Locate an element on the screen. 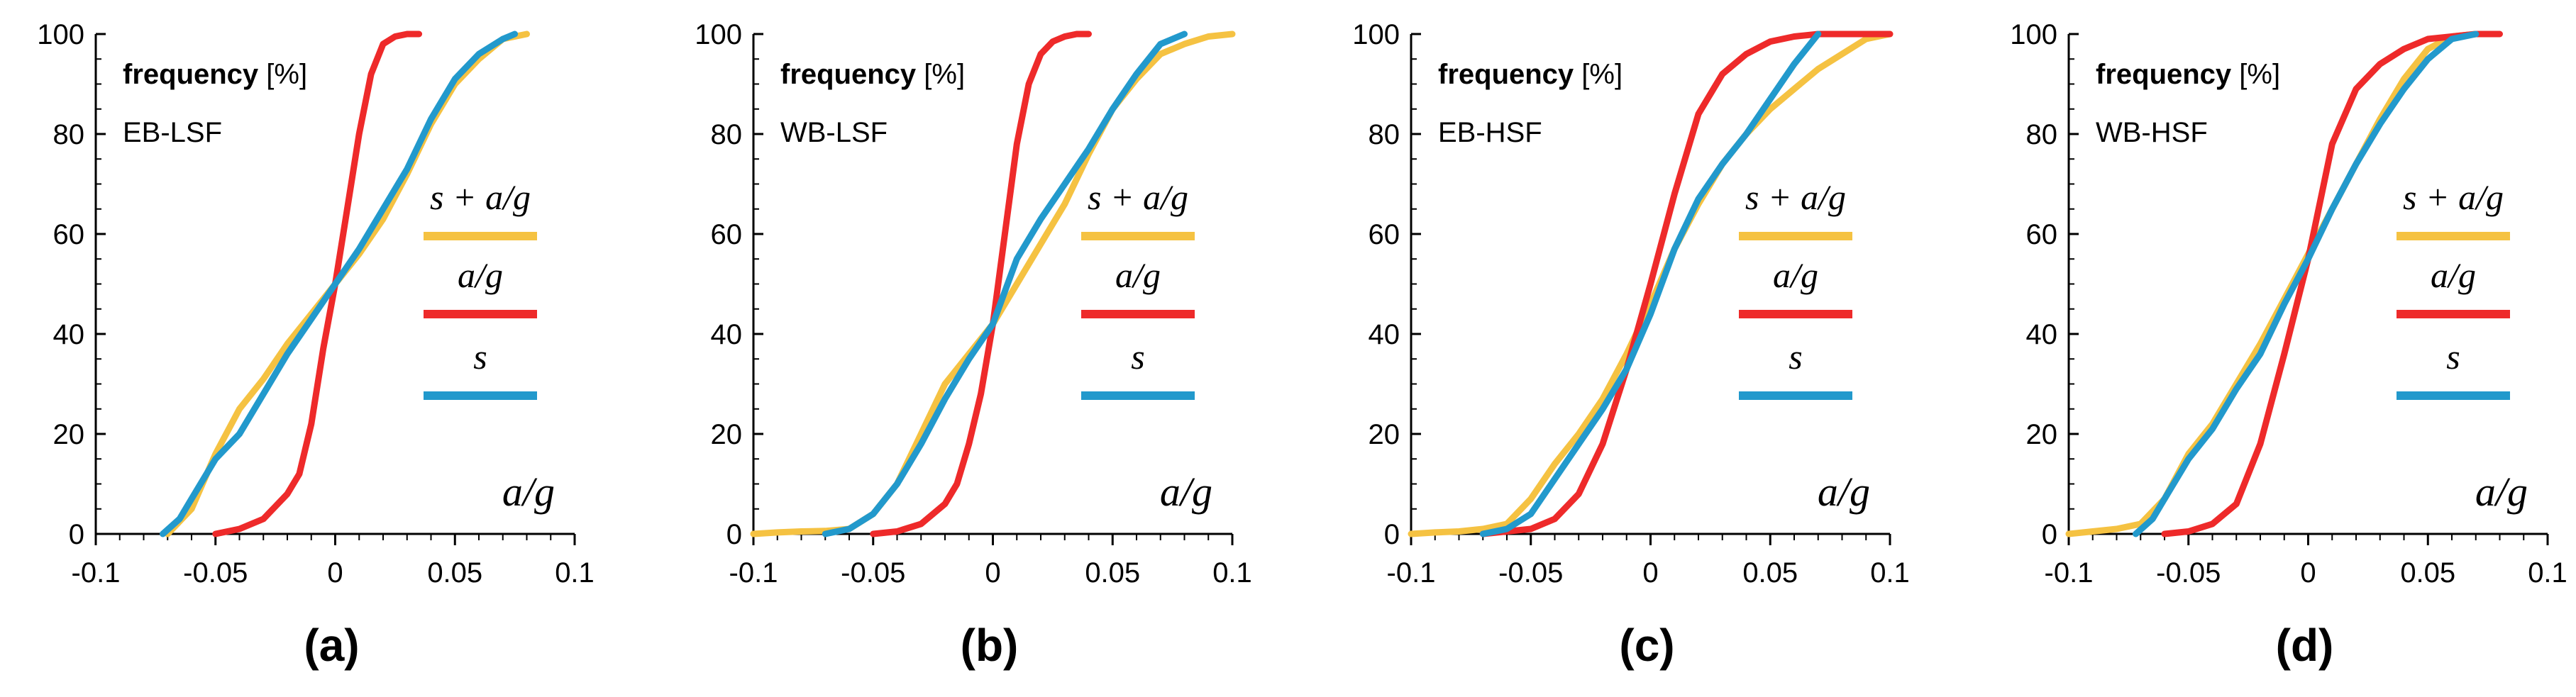 This screenshot has width=2576, height=697. panel-label: (b) is located at coordinates (990, 645).